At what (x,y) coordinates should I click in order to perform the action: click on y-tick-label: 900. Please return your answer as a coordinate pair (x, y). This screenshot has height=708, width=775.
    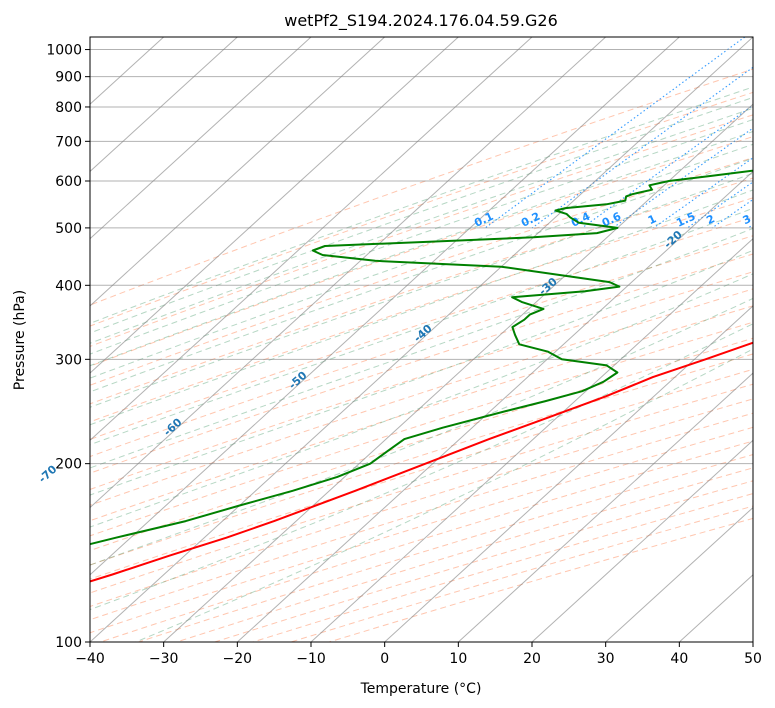
    Looking at the image, I should click on (68, 78).